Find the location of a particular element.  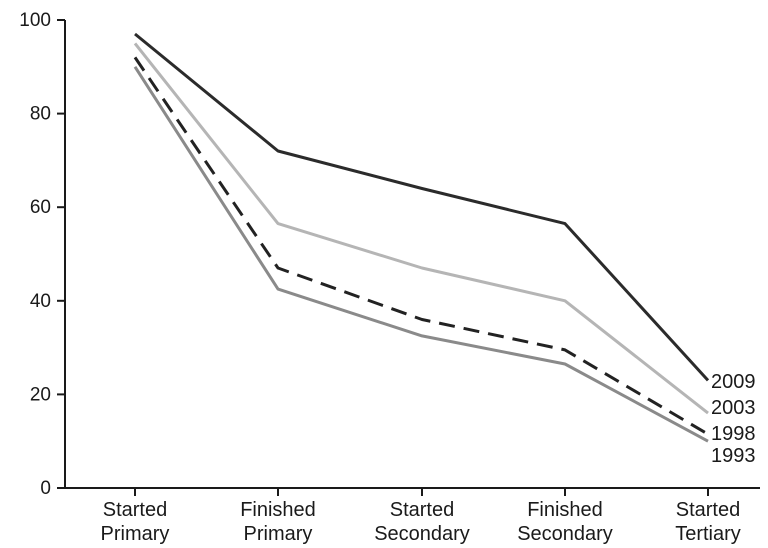

series-label-2003: 2003 is located at coordinates (733, 408).